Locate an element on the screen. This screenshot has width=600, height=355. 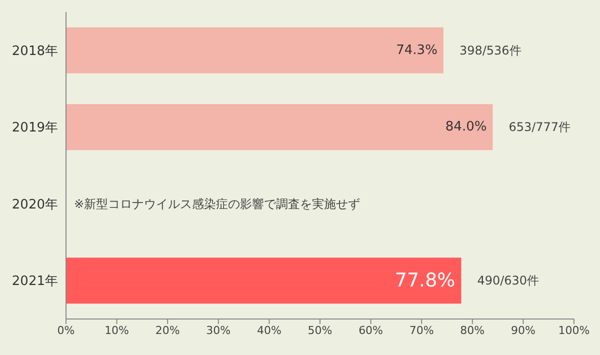
y-tick-label: 2018年 is located at coordinates (35, 51).